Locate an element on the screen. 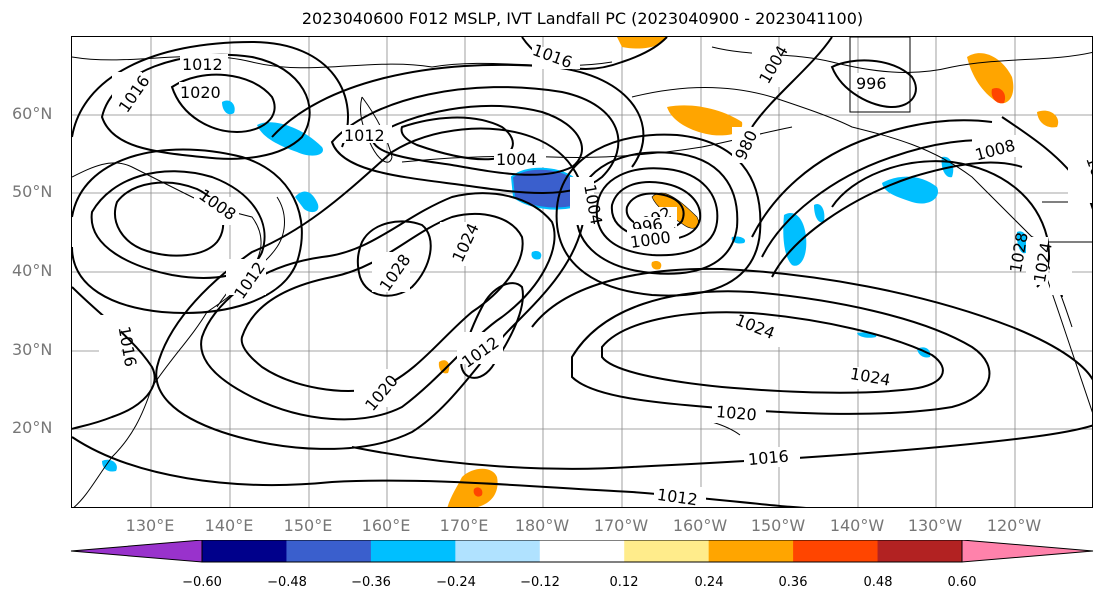  lat-label-60n: 60°N is located at coordinates (32, 113).